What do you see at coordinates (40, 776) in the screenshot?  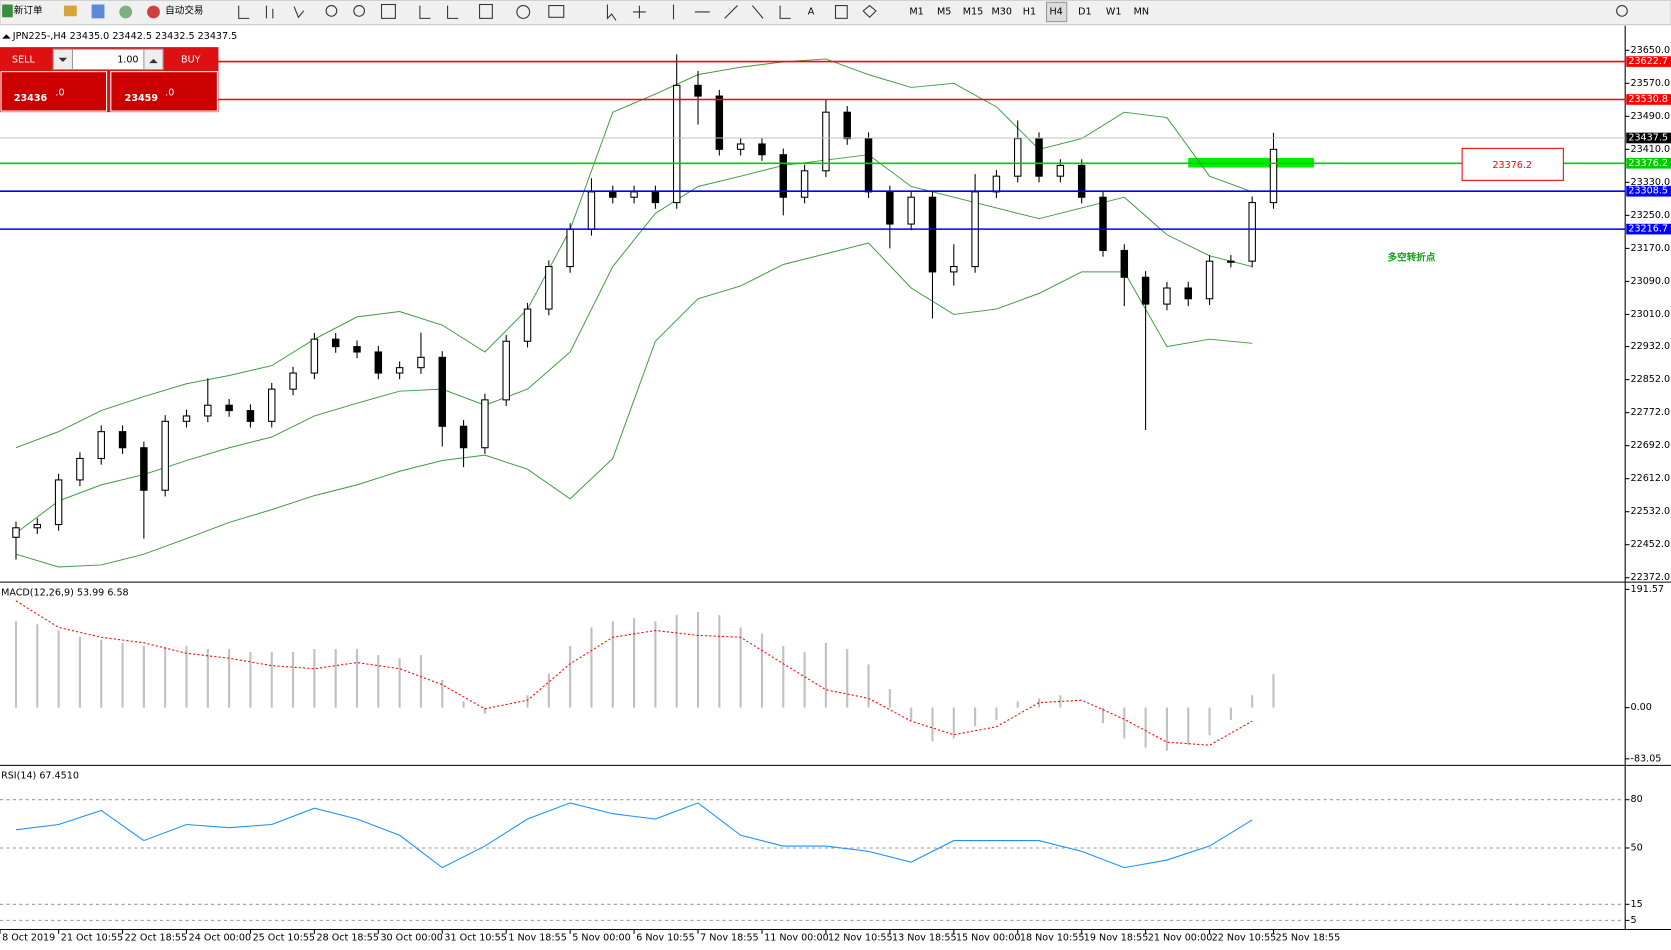 I see `indicator-title: RSI(14) 67.4510` at bounding box center [40, 776].